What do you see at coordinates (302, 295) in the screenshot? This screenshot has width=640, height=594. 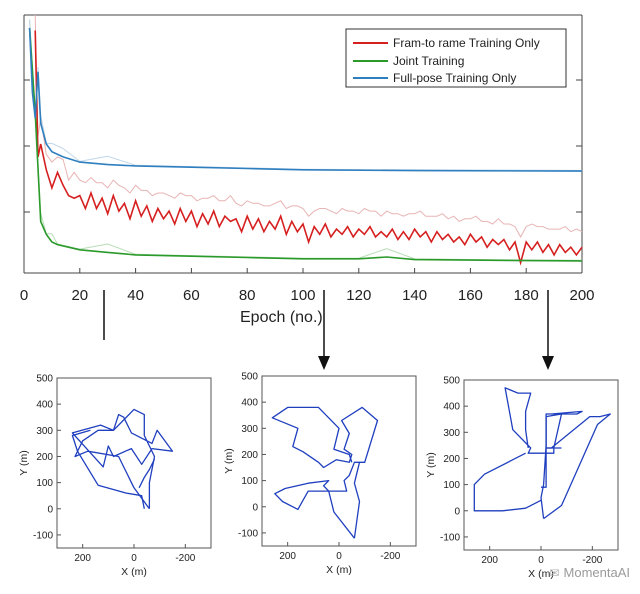 I see `x-tick-label: 100` at bounding box center [302, 295].